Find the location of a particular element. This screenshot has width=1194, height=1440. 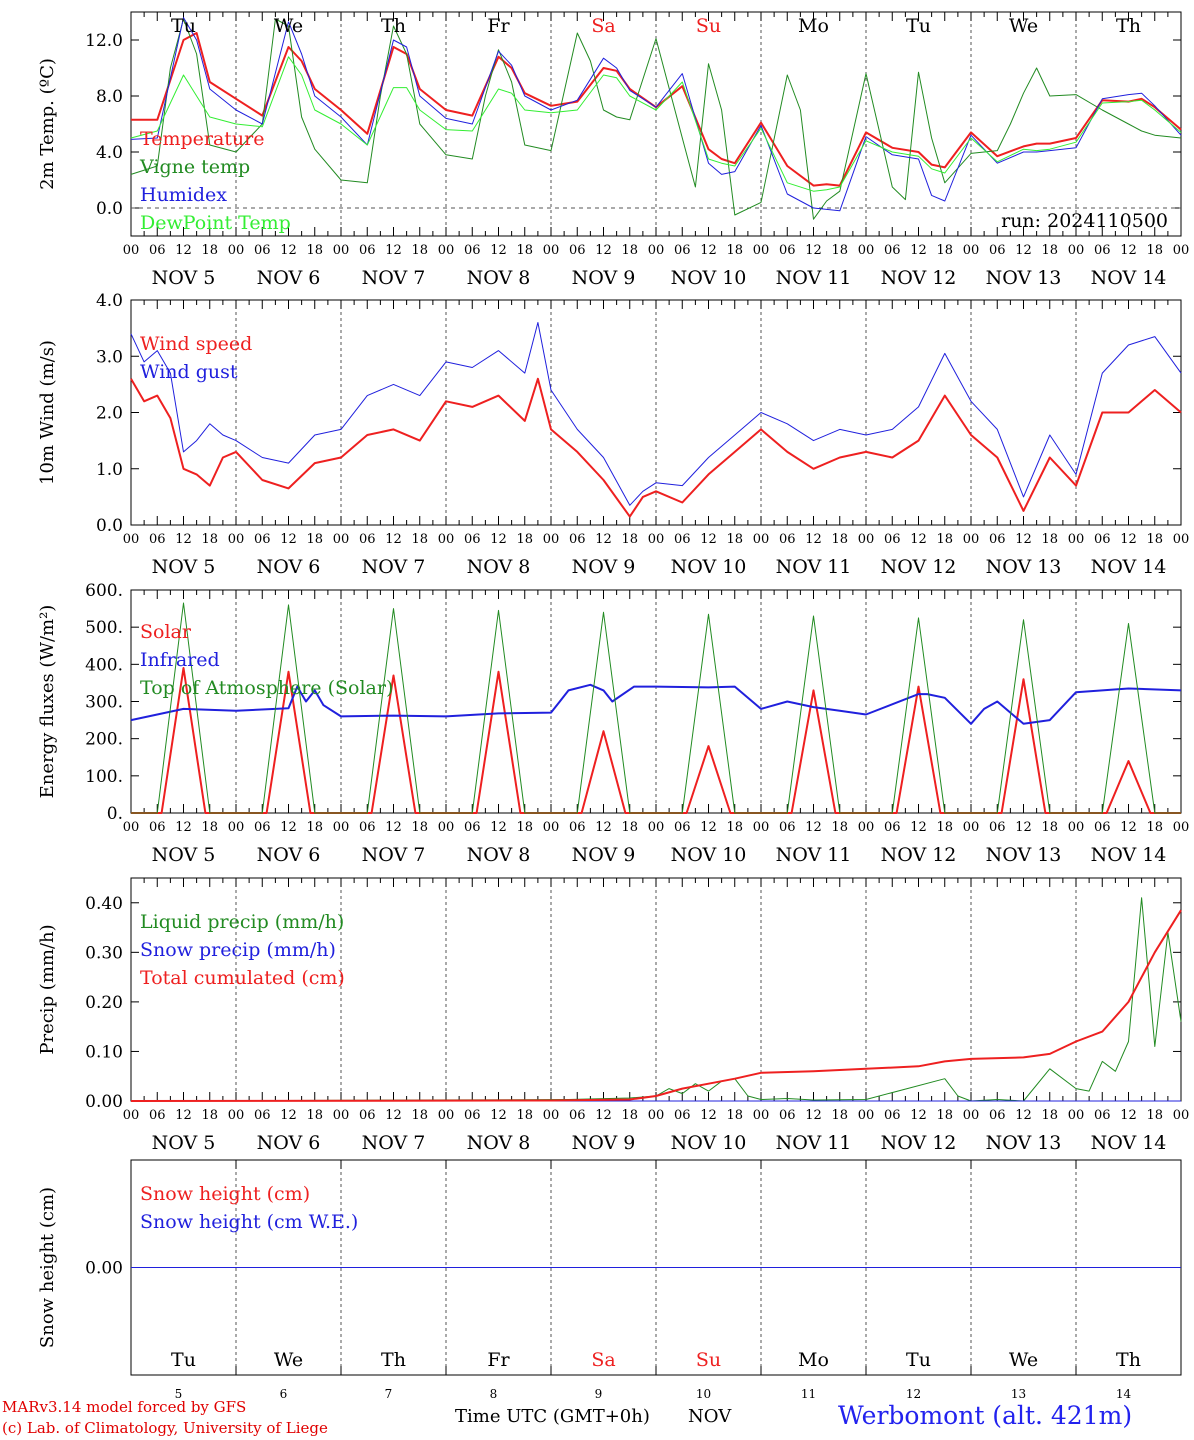

y-tick-label: 0.00 is located at coordinates (104, 1102).